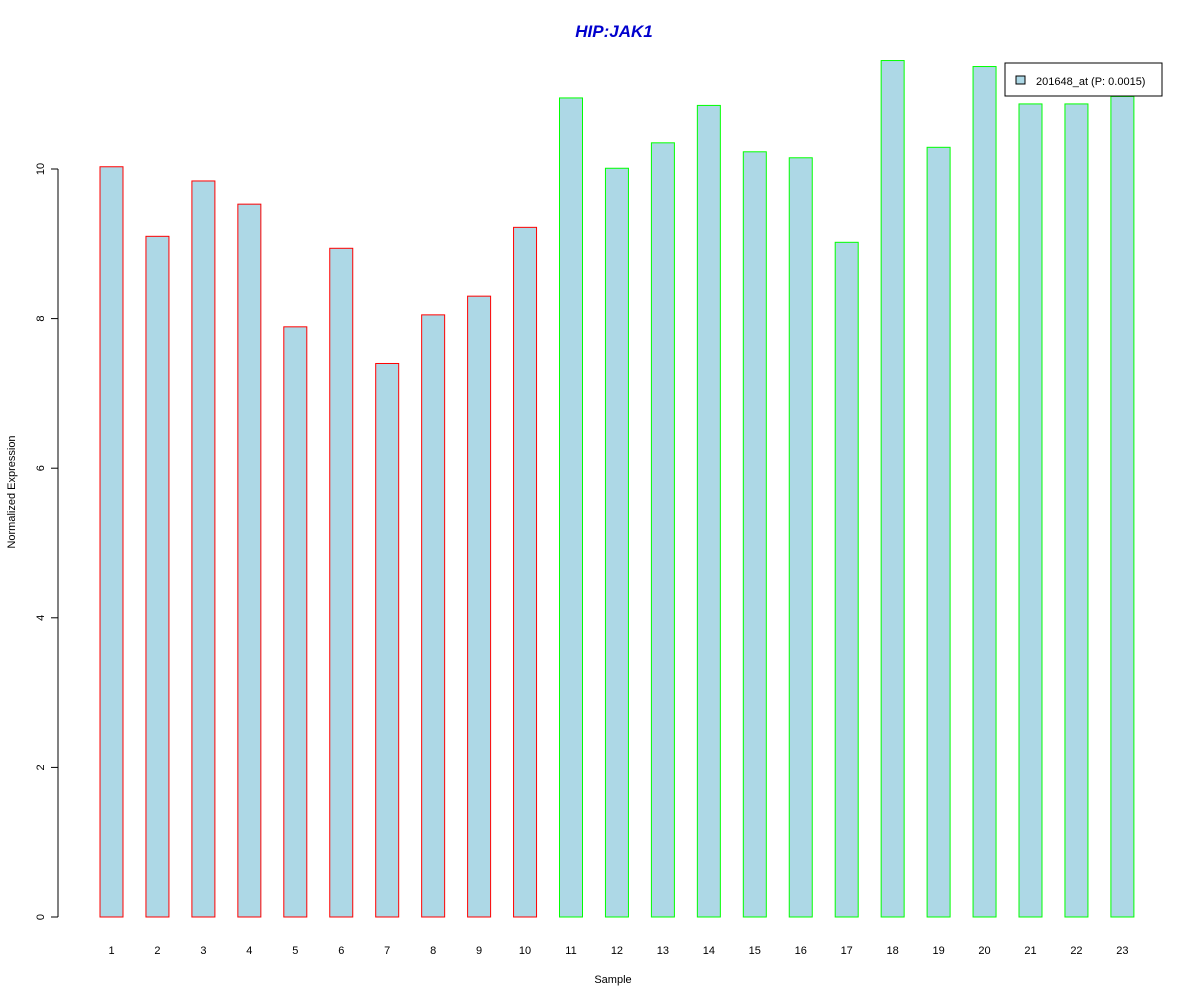  What do you see at coordinates (1030, 951) in the screenshot?
I see `x-tick-label: 21` at bounding box center [1030, 951].